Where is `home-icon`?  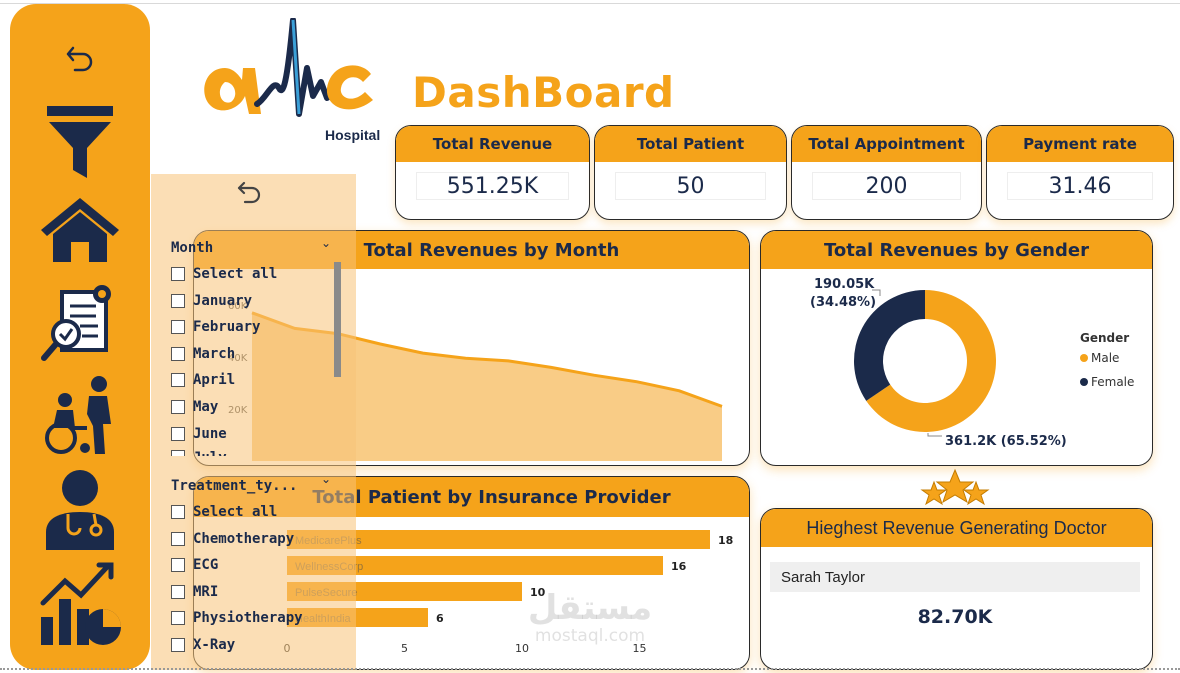 home-icon is located at coordinates (80, 229).